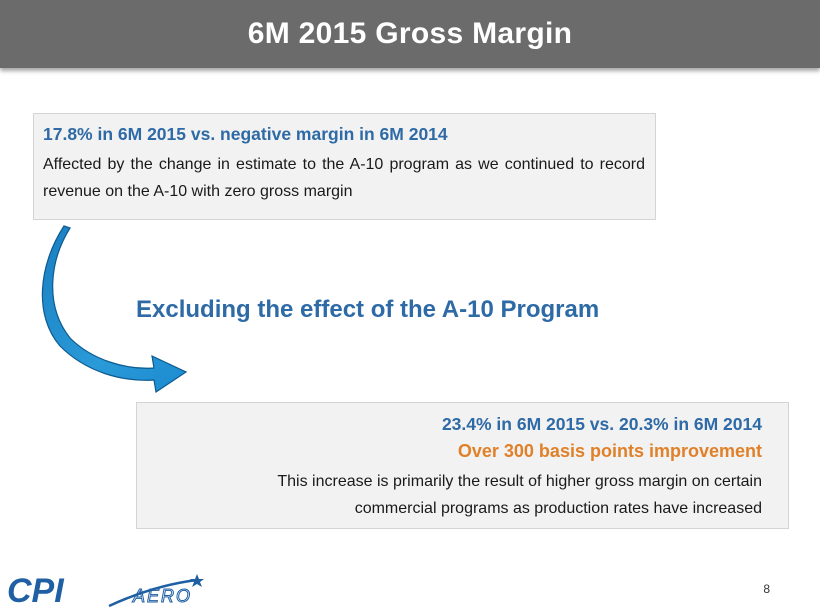 This screenshot has height=615, width=820. Describe the element at coordinates (766, 589) in the screenshot. I see `page-number: 8` at that location.